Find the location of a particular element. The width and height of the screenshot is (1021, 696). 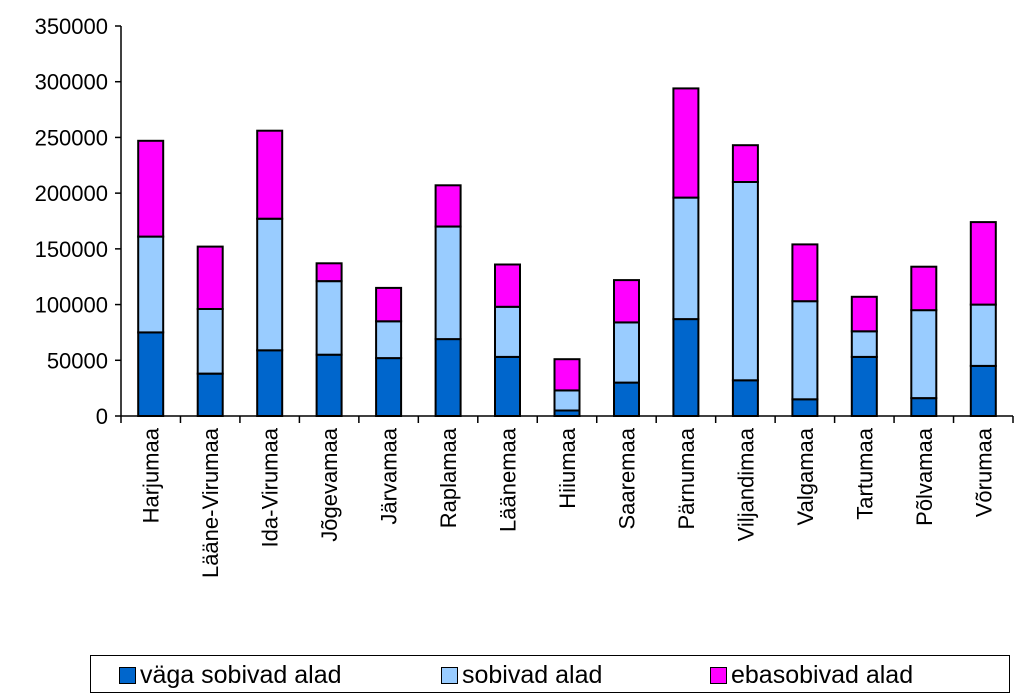

bar-laanemaa-ebasobivad-alad is located at coordinates (507, 285).